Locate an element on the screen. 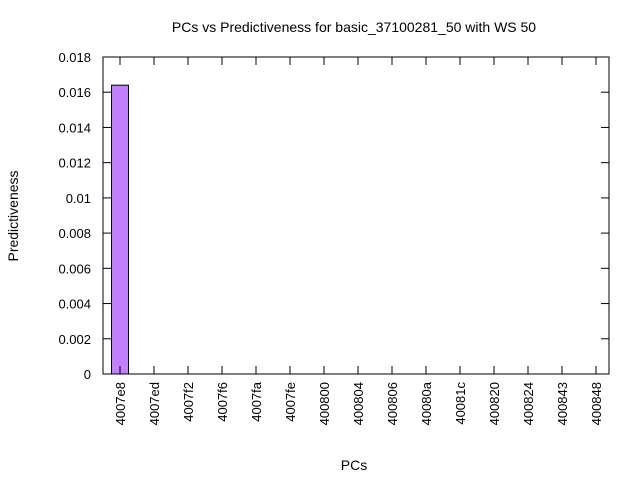 The image size is (640, 480). x-tick-label: 4007fa is located at coordinates (256, 401).